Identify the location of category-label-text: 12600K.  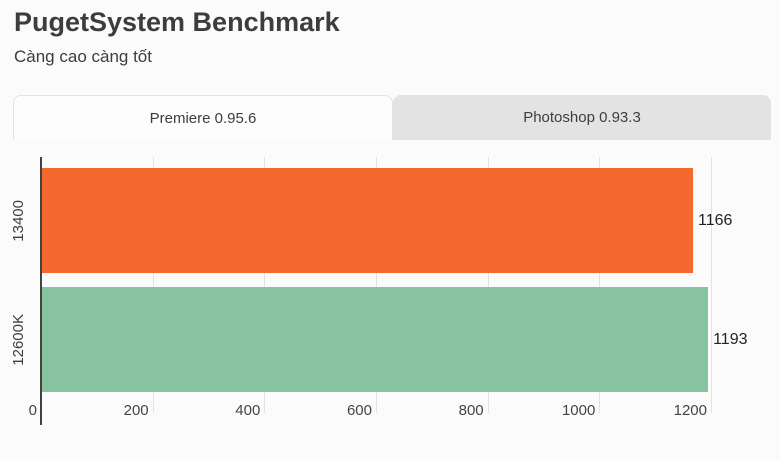
(18, 339).